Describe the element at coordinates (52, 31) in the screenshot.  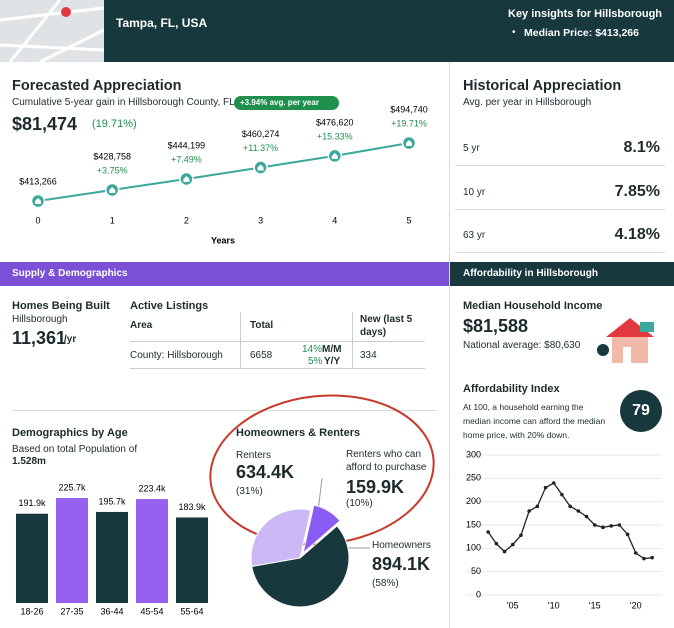
I see `map-drawing` at that location.